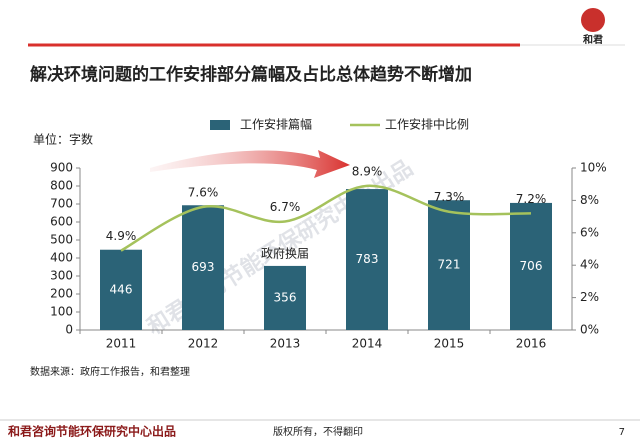 The image size is (640, 443). What do you see at coordinates (91, 431) in the screenshot?
I see `footer-left: 和君咨询节能环保研究中心出品` at bounding box center [91, 431].